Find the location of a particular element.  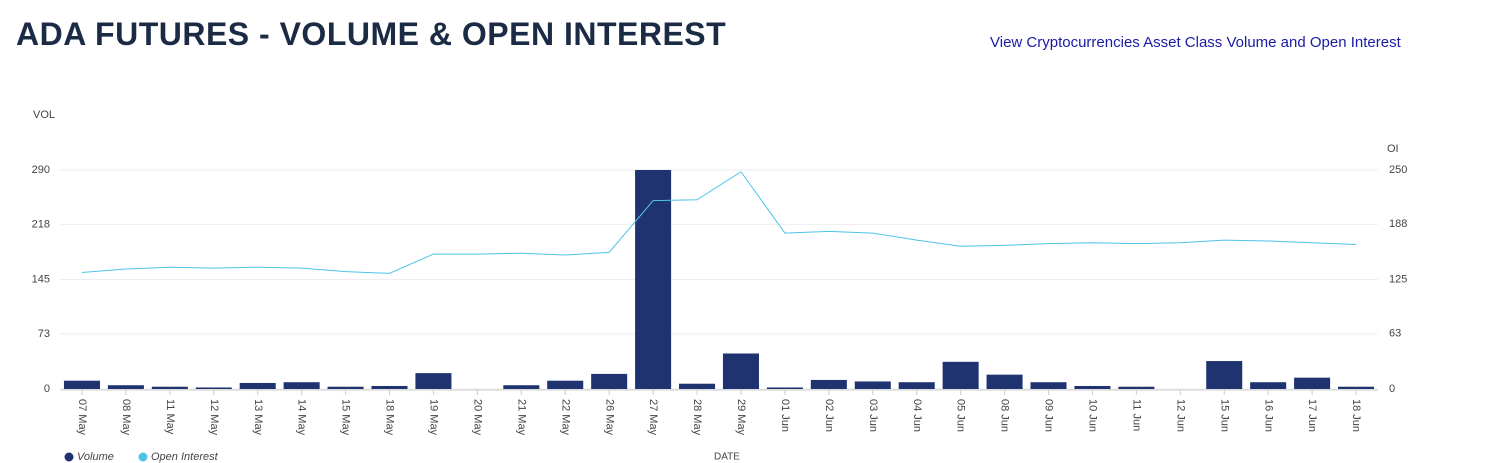

y-tick-label: 218 is located at coordinates (41, 224).